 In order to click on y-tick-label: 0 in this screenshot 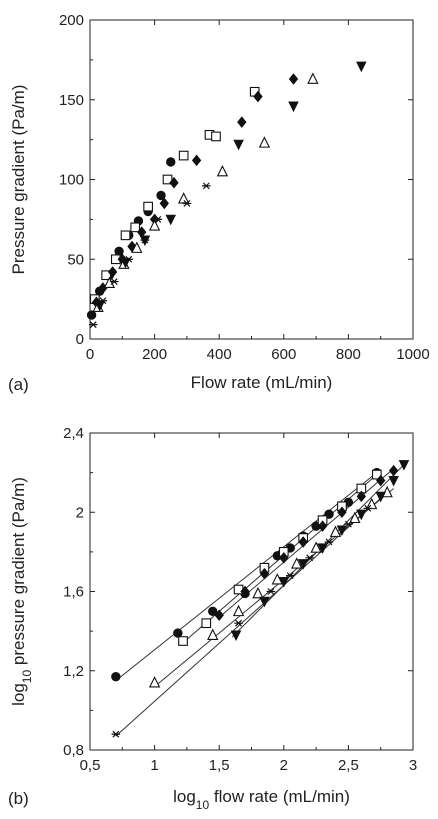, I will do `click(80, 339)`.